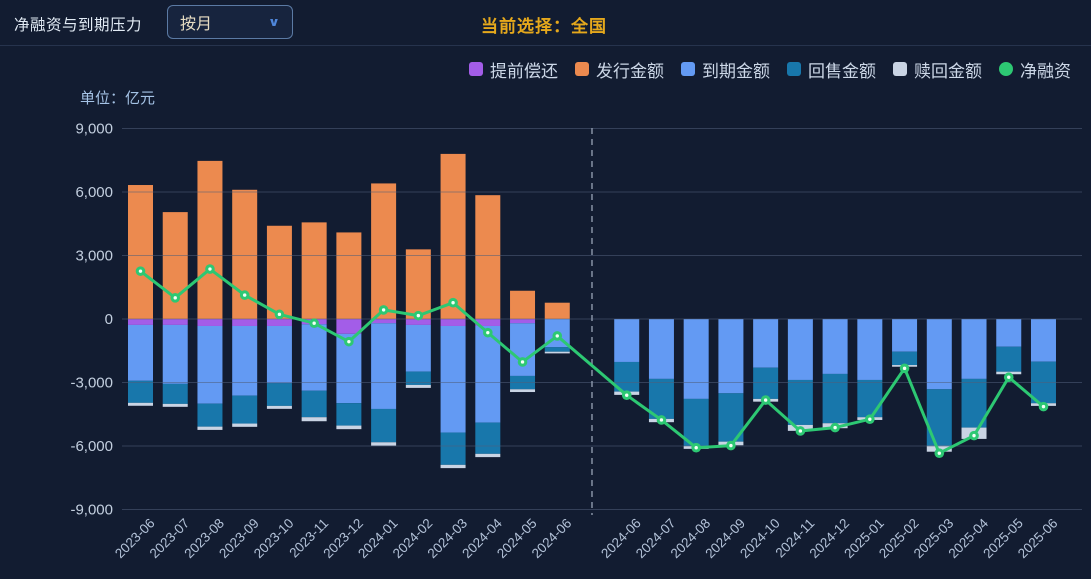 This screenshot has height=579, width=1091. Describe the element at coordinates (1006, 69) in the screenshot. I see `legend-swatch-net` at that location.